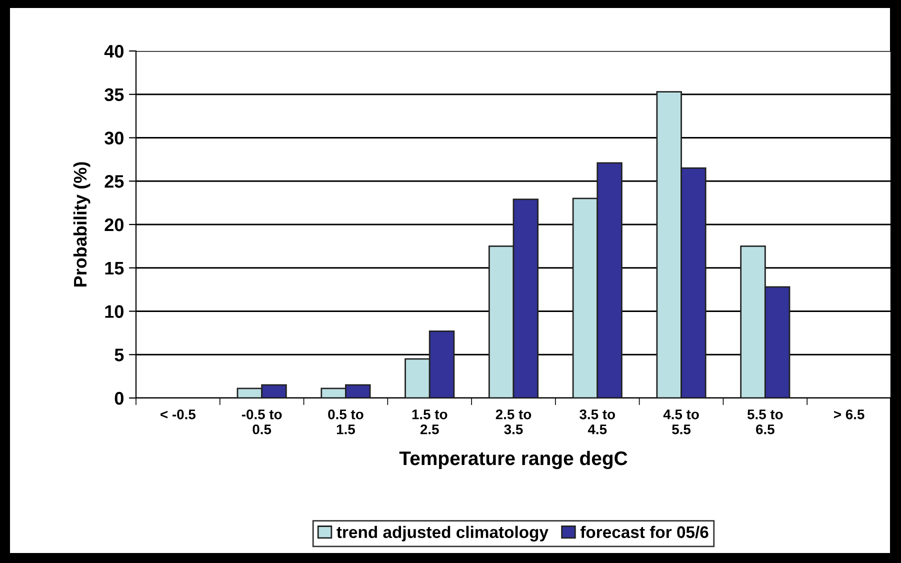 This screenshot has width=901, height=563. Describe the element at coordinates (119, 355) in the screenshot. I see `y-tick-label: 5` at that location.